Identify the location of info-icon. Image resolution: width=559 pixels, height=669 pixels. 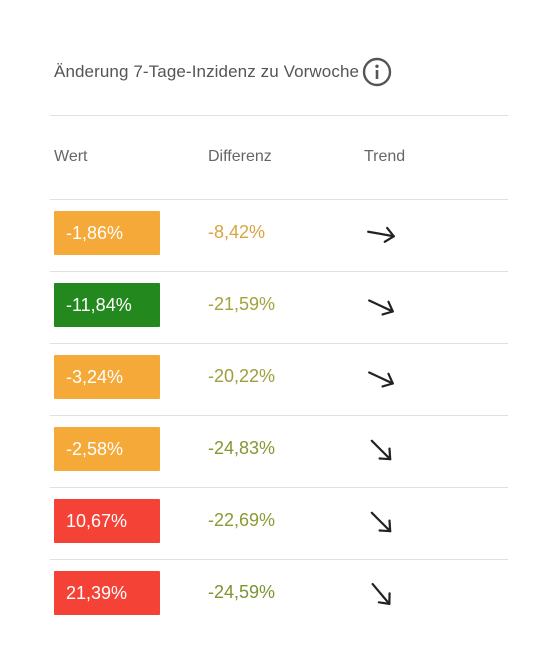
(377, 72).